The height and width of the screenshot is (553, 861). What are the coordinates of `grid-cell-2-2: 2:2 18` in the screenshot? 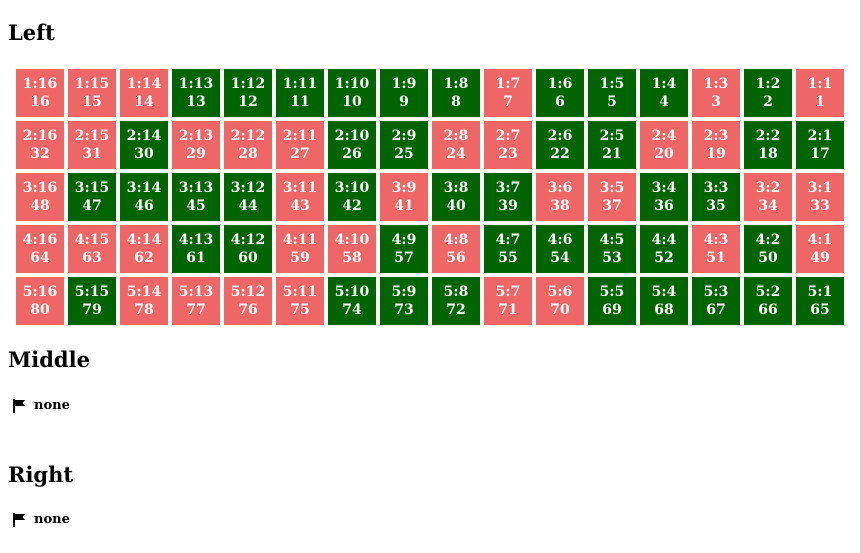 It's located at (768, 145).